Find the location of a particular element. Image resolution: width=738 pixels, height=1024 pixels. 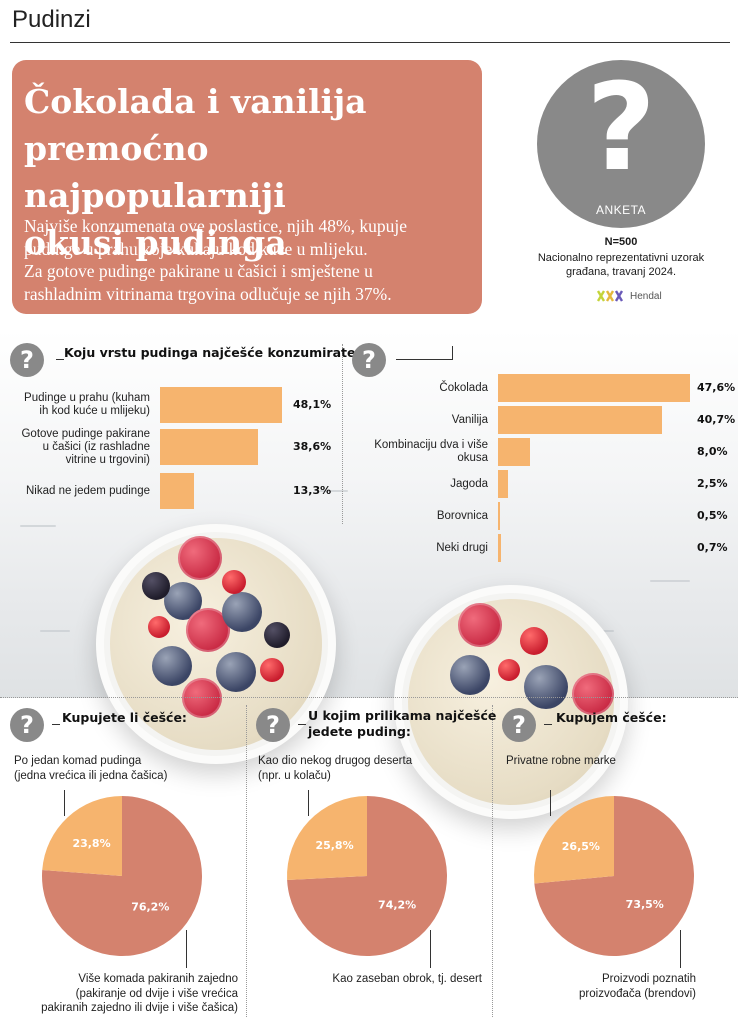

survey-question-icon: ? ANKETA is located at coordinates (621, 144).